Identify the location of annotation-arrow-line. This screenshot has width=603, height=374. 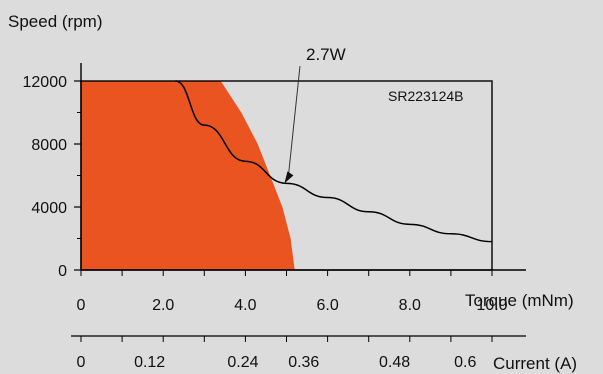
(294, 120).